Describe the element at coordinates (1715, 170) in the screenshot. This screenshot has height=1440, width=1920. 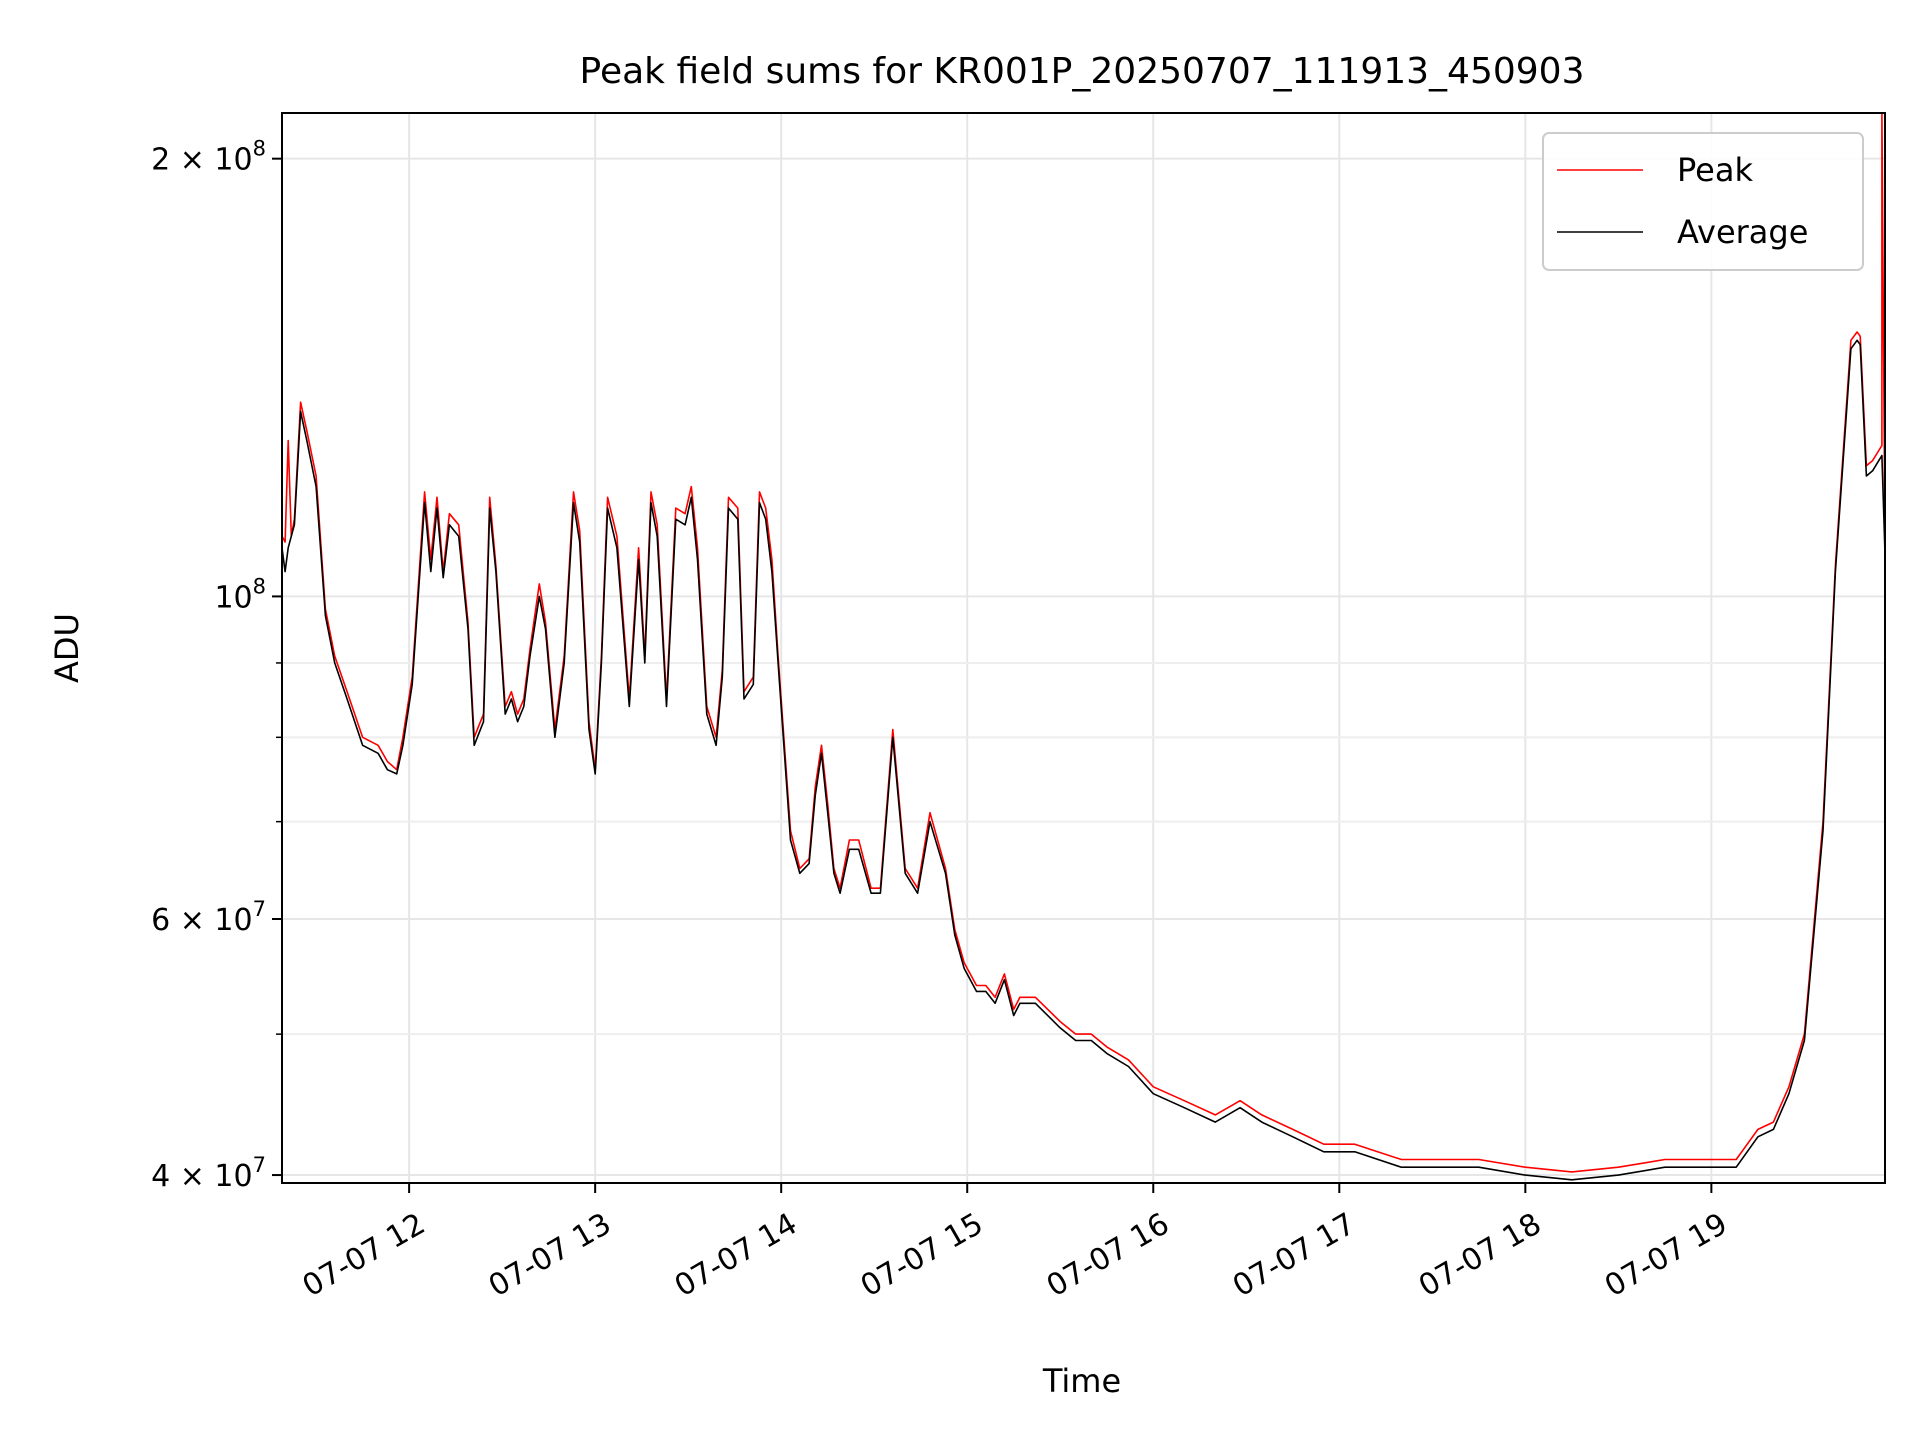
I see `legend-label-peak: Peak` at that location.